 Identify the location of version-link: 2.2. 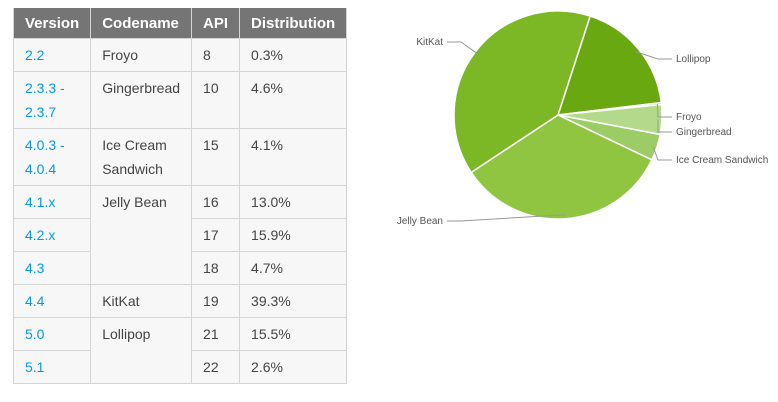
(35, 55).